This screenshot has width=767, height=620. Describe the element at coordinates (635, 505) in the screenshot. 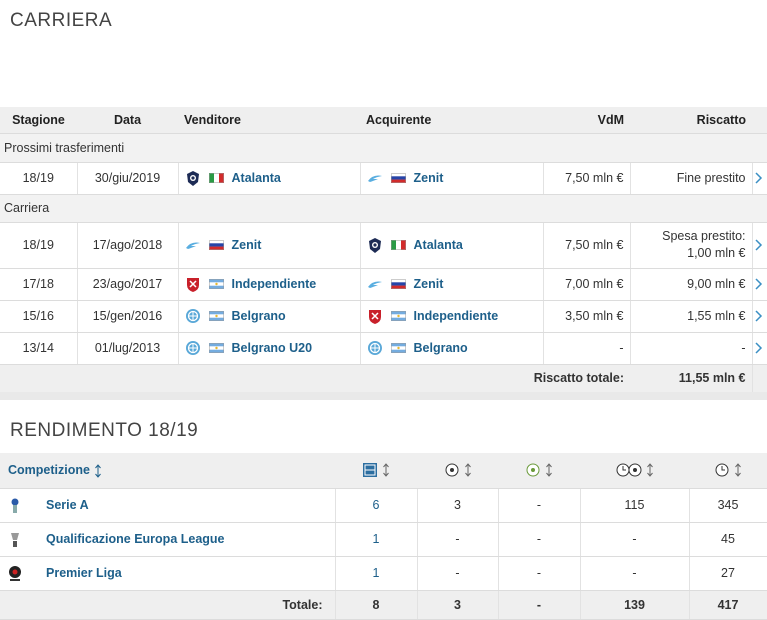

I see `stat: 115` at that location.